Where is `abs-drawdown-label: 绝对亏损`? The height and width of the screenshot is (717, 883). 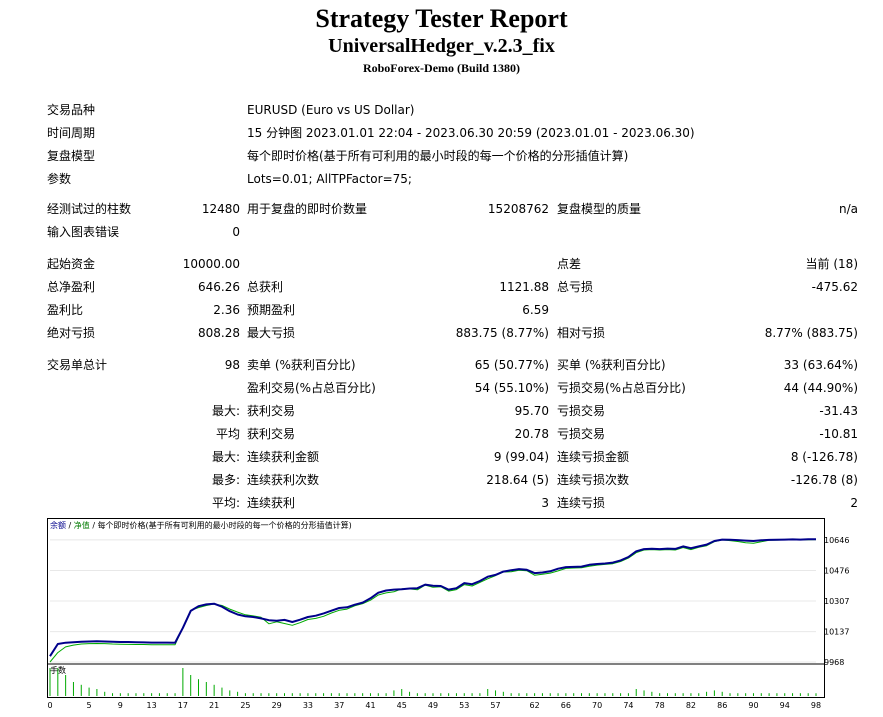
abs-drawdown-label: 绝对亏损 is located at coordinates (71, 333).